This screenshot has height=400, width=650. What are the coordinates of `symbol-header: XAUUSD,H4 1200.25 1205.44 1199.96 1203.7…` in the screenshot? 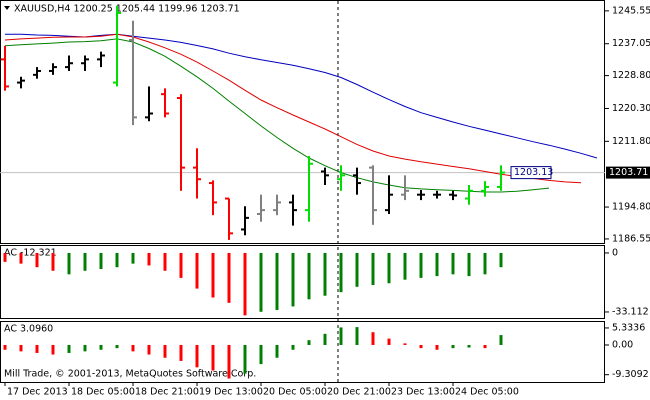 It's located at (127, 9).